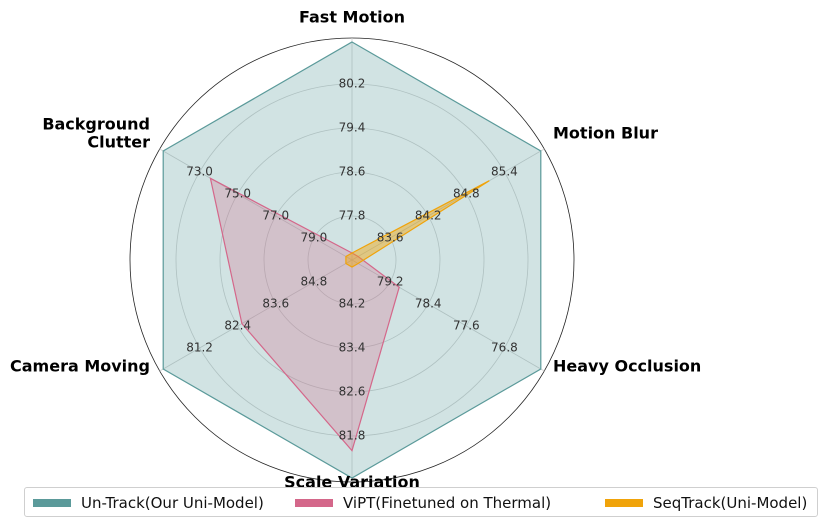 The width and height of the screenshot is (830, 526). What do you see at coordinates (352, 482) in the screenshot?
I see `axis-label-4: Scale Variation` at bounding box center [352, 482].